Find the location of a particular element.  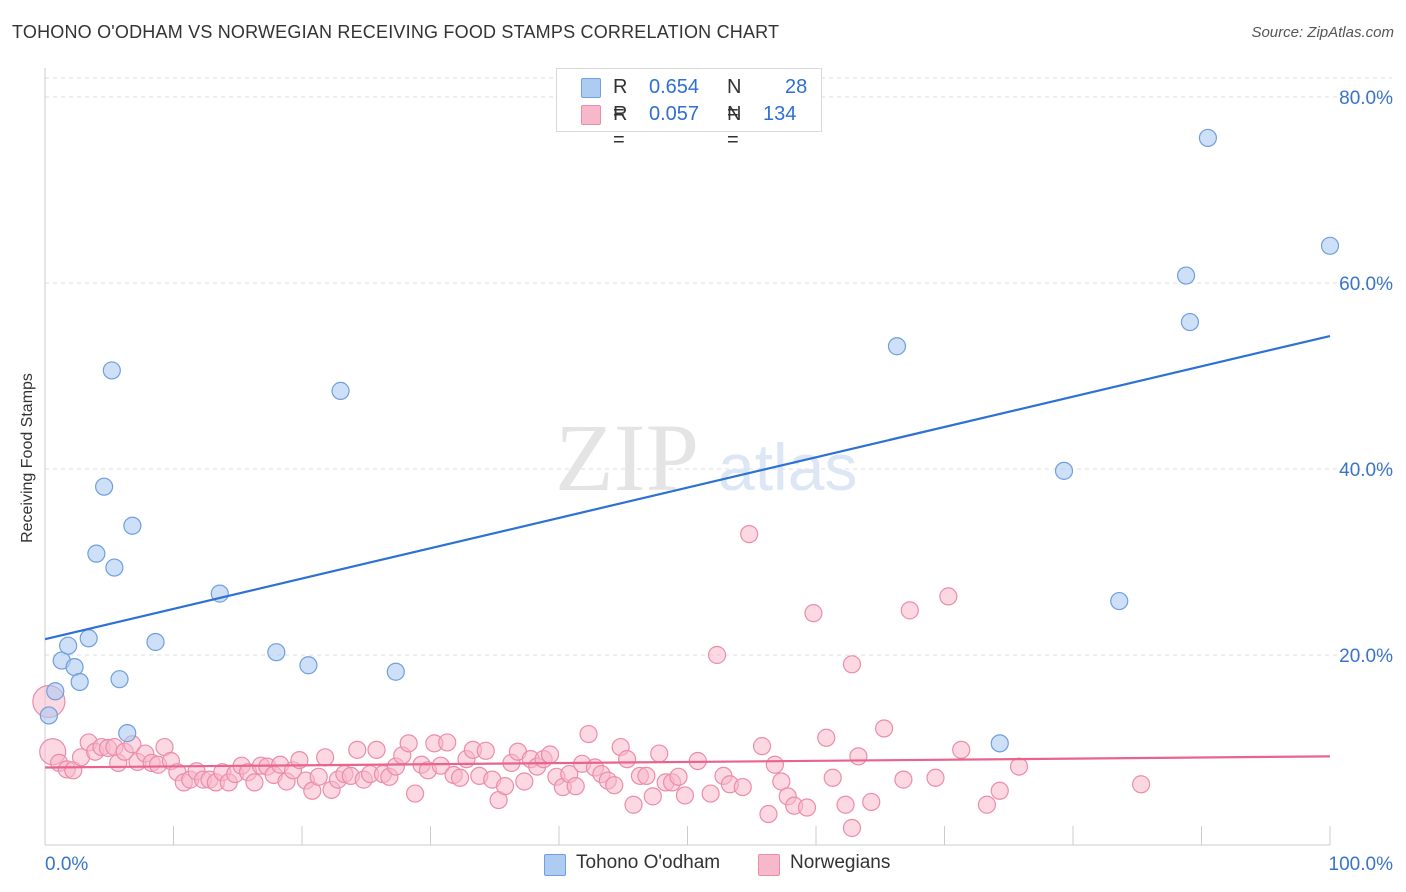

x-tick-label: 0.0% is located at coordinates (66, 864).